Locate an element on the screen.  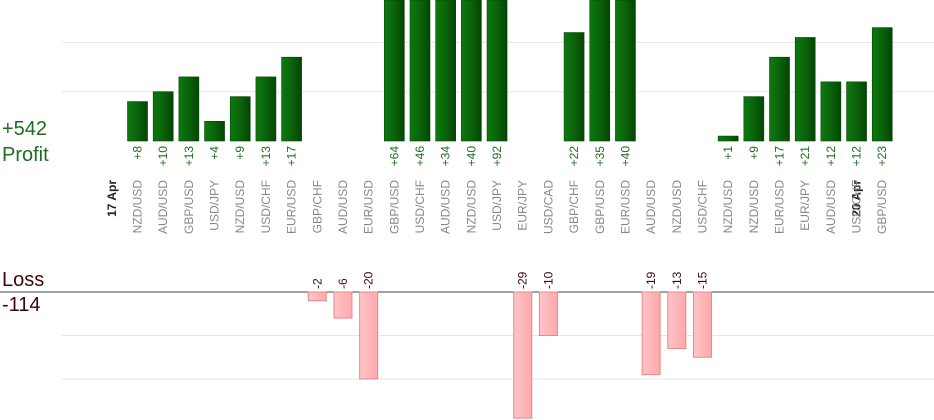
category-label: USD/CAD is located at coordinates (548, 207).